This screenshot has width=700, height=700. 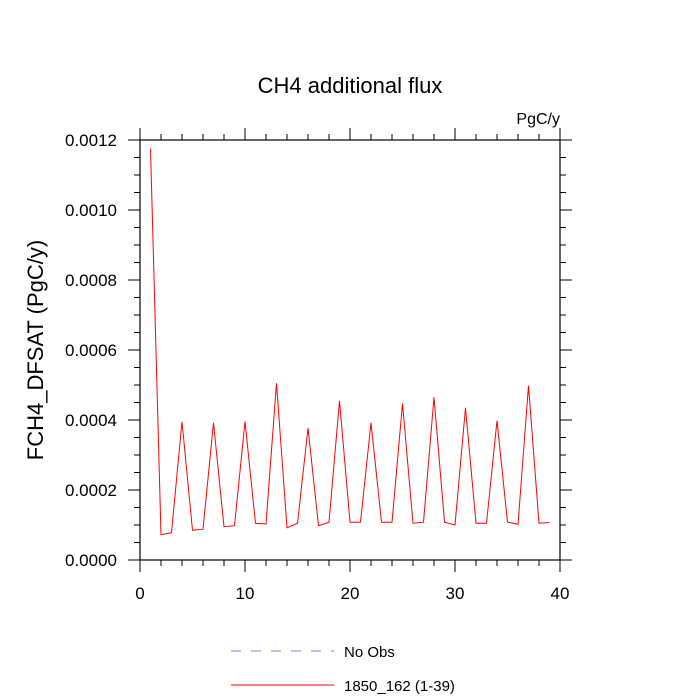 I want to click on chart-title: CH4 additional flux, so click(x=350, y=85).